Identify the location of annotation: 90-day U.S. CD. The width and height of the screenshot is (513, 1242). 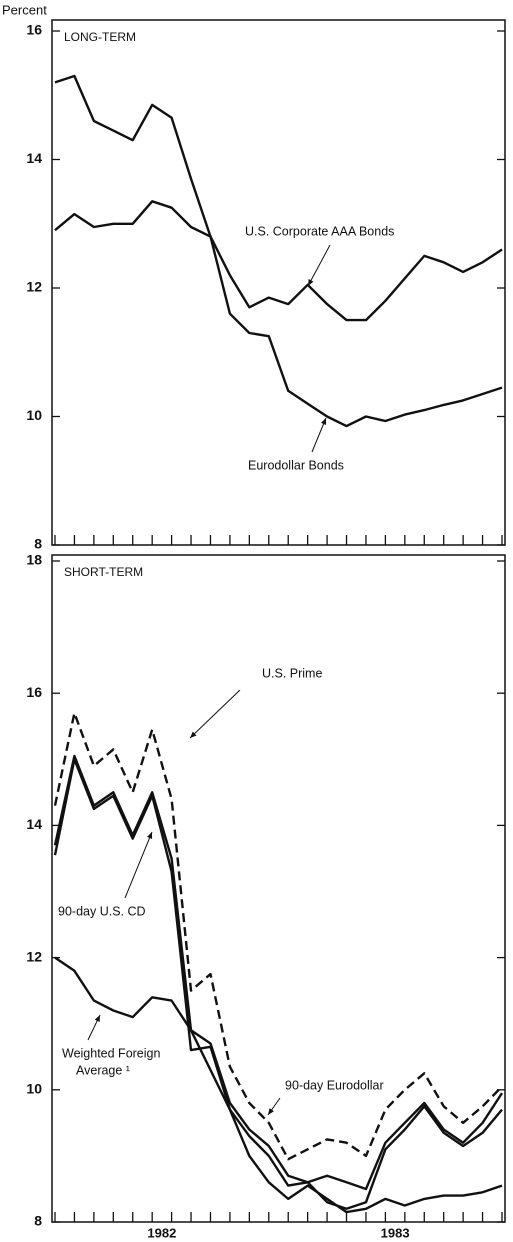
(102, 911).